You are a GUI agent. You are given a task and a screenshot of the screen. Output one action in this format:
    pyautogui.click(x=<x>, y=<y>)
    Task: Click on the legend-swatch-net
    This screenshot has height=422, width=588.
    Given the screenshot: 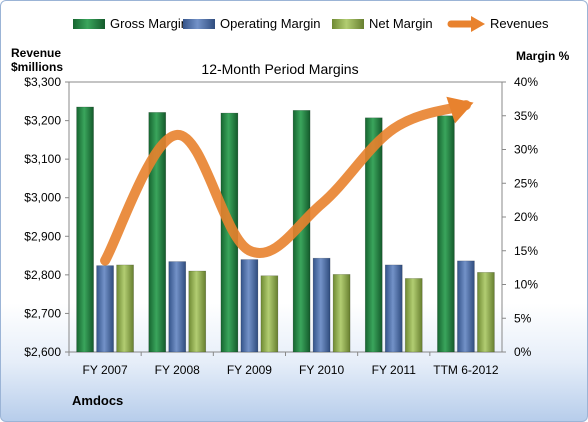 What is the action you would take?
    pyautogui.click(x=348, y=24)
    